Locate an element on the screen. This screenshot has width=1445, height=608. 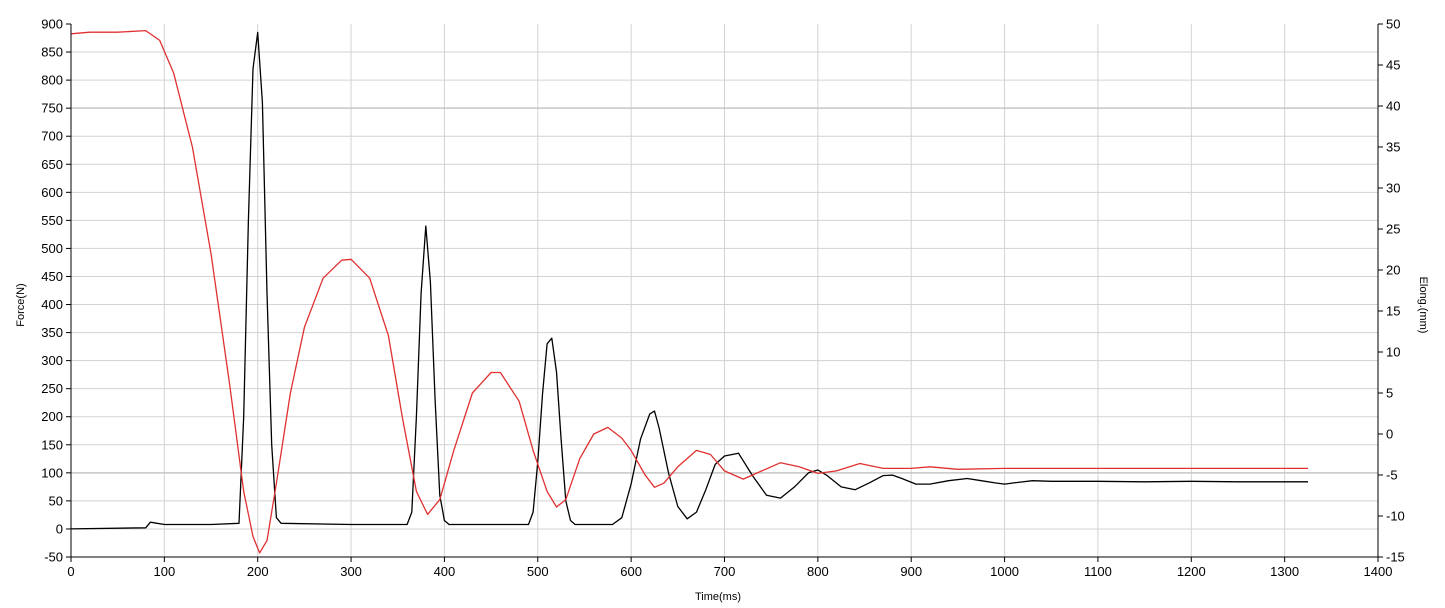
y2-tick-label: -15 is located at coordinates (1395, 557).